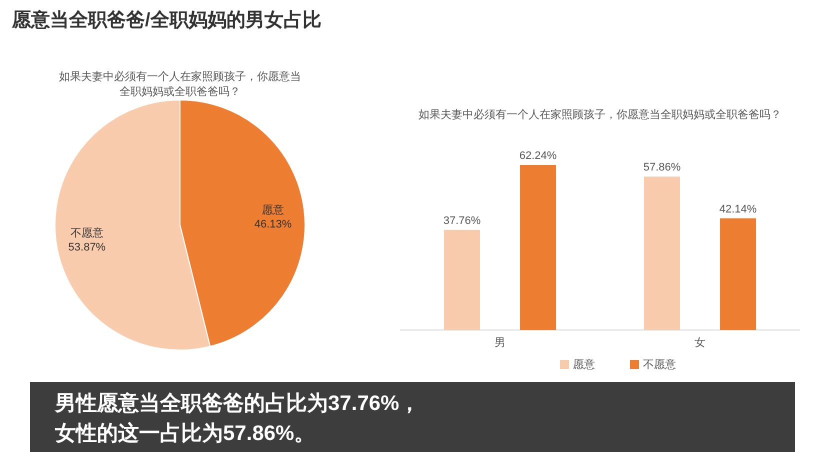 The width and height of the screenshot is (825, 463). What do you see at coordinates (166, 20) in the screenshot?
I see `chart-title: 愿意当全职爸爸/全职妈妈的男女占比` at bounding box center [166, 20].